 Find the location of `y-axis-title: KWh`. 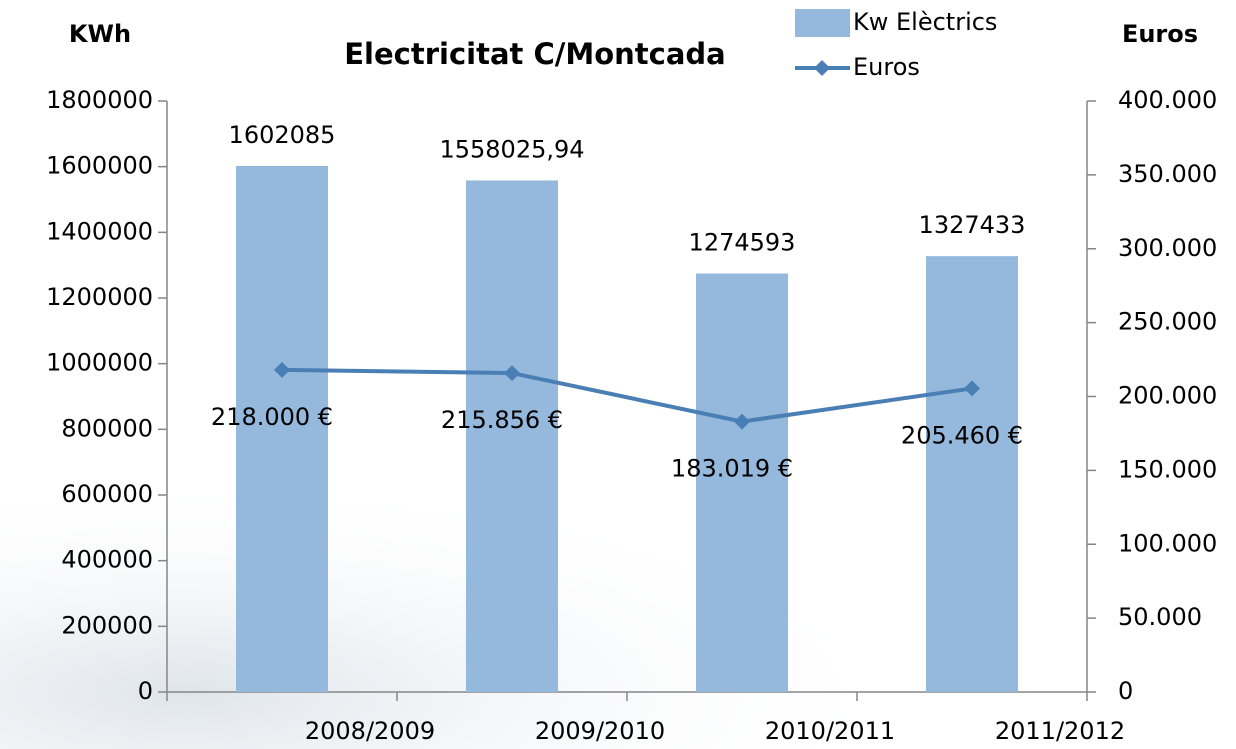

y-axis-title: KWh is located at coordinates (100, 34).